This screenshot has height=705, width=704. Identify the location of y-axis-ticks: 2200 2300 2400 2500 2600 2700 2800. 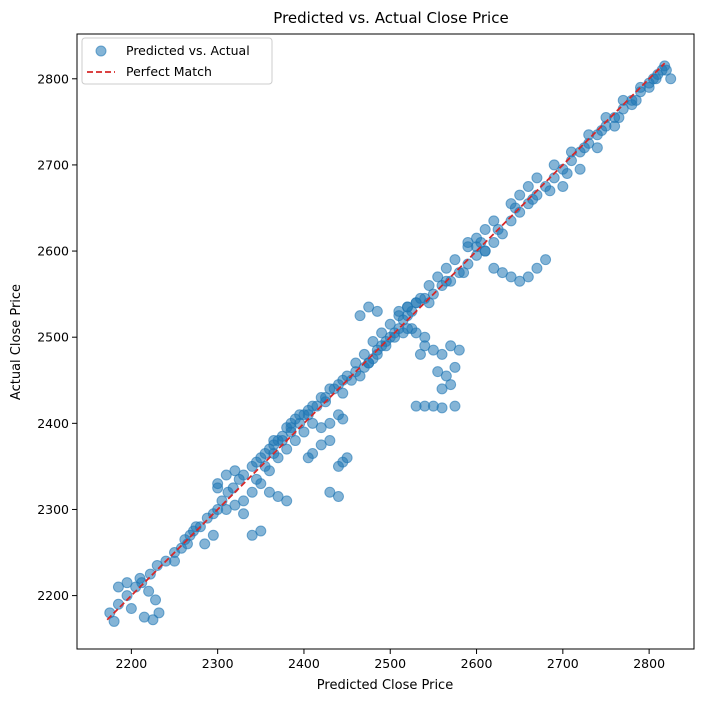
(57, 337).